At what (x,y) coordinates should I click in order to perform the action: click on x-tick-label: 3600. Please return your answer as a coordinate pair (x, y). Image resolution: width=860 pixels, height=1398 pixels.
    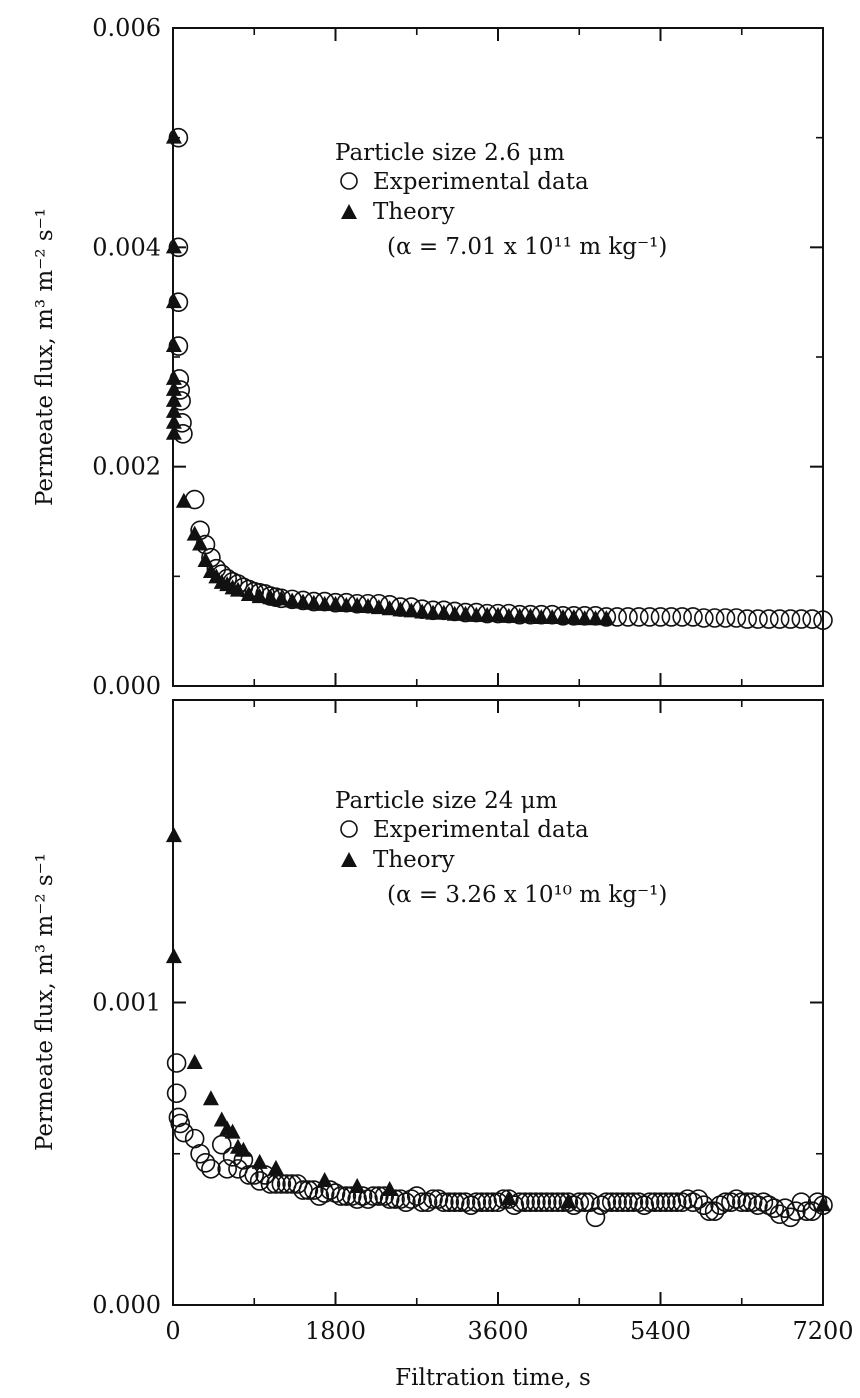
    Looking at the image, I should click on (497, 1331).